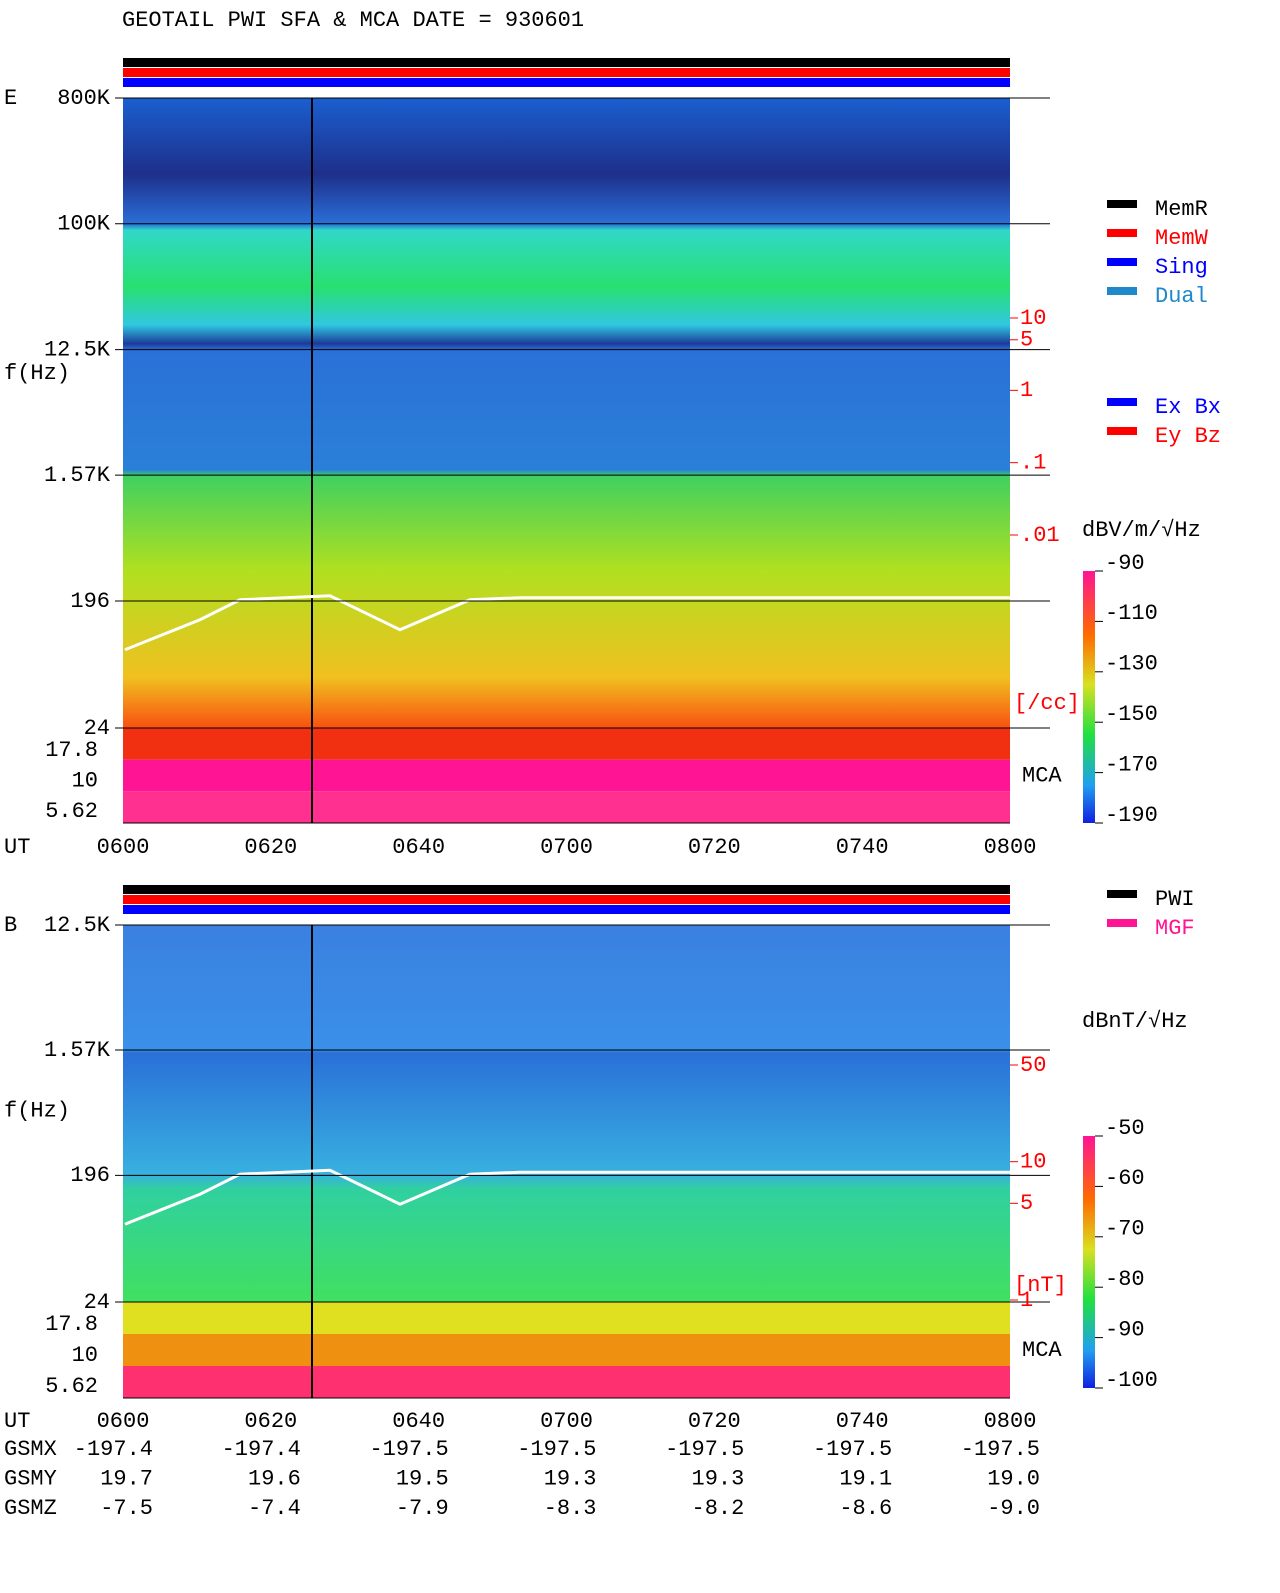 Image resolution: width=1280 pixels, height=1593 pixels. I want to click on y-tick-label: 100K, so click(84, 224).